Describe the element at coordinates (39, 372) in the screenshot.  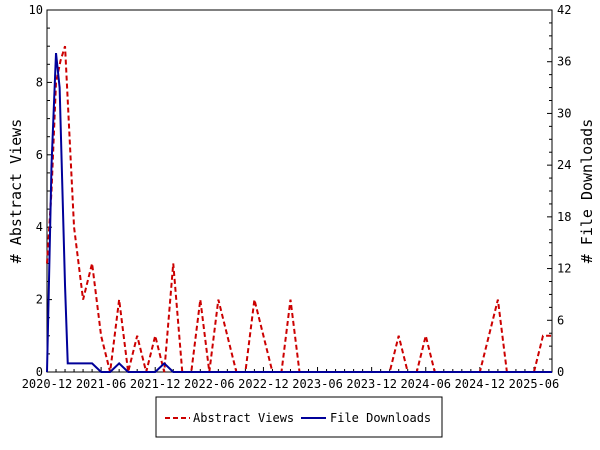
I see `y-tick-label: 0` at that location.